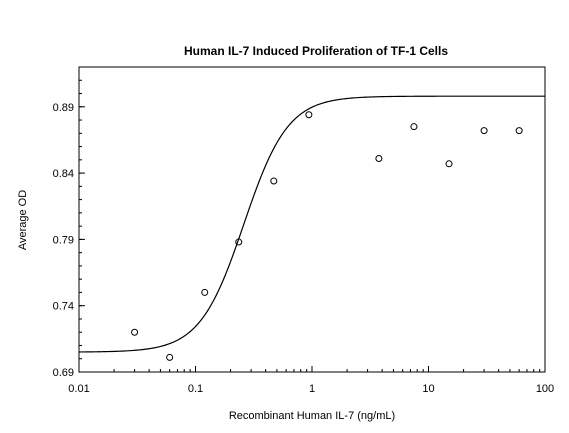 The height and width of the screenshot is (433, 569). Describe the element at coordinates (69, 222) in the screenshot. I see `y-axis-ticks: 0.69 0.74 0.79 0.84 0.89` at that location.